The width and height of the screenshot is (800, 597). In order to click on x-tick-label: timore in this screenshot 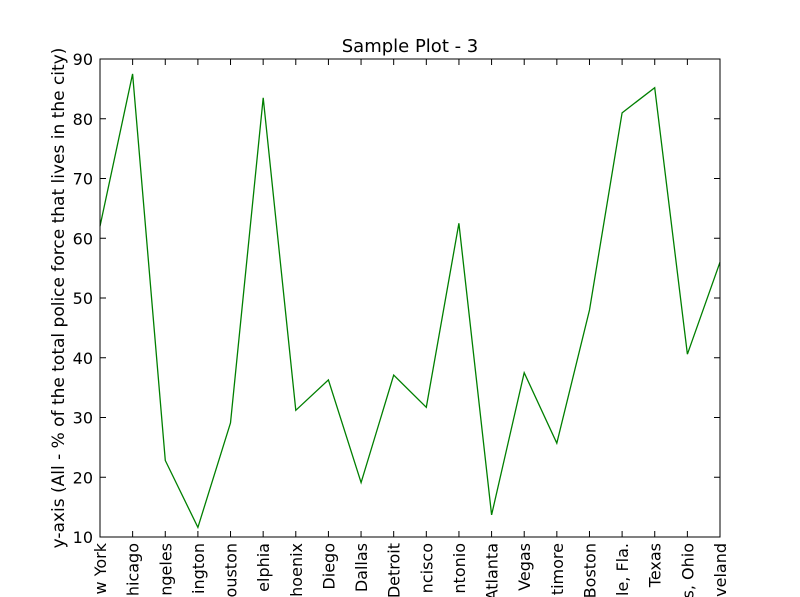, I will do `click(557, 569)`.